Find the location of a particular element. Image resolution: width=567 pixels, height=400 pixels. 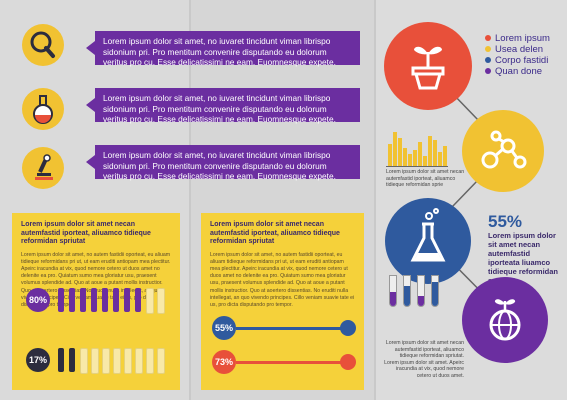

mini-bar-baseline is located at coordinates (417, 166).